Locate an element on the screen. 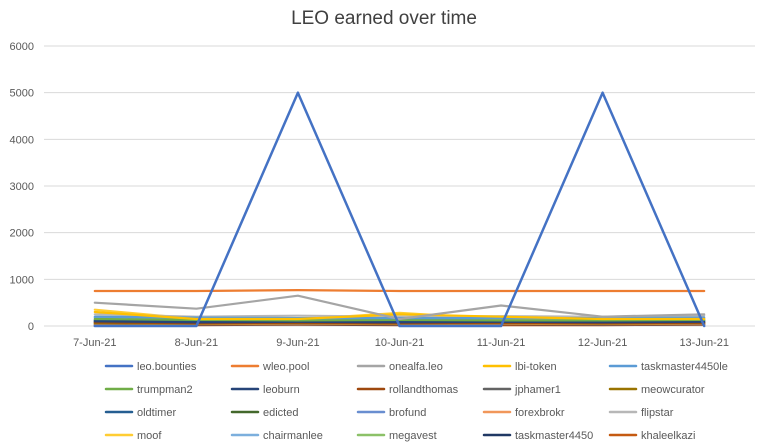 This screenshot has height=447, width=768. series-line-lbi-token is located at coordinates (399, 315).